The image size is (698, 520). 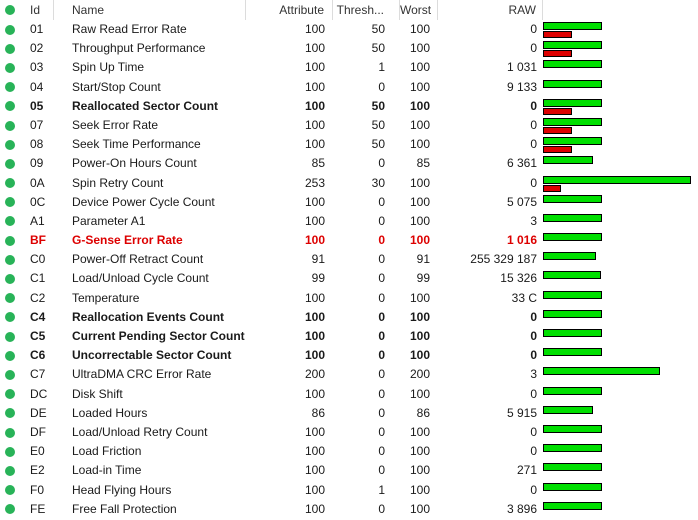 I want to click on table-row: BF G-Sense Error Rate 100 0 100 1 016, so click(x=349, y=240).